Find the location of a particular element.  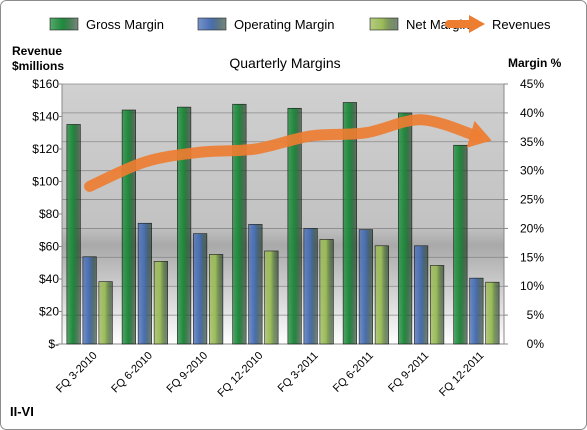

right-tick-label: 0% is located at coordinates (536, 344).